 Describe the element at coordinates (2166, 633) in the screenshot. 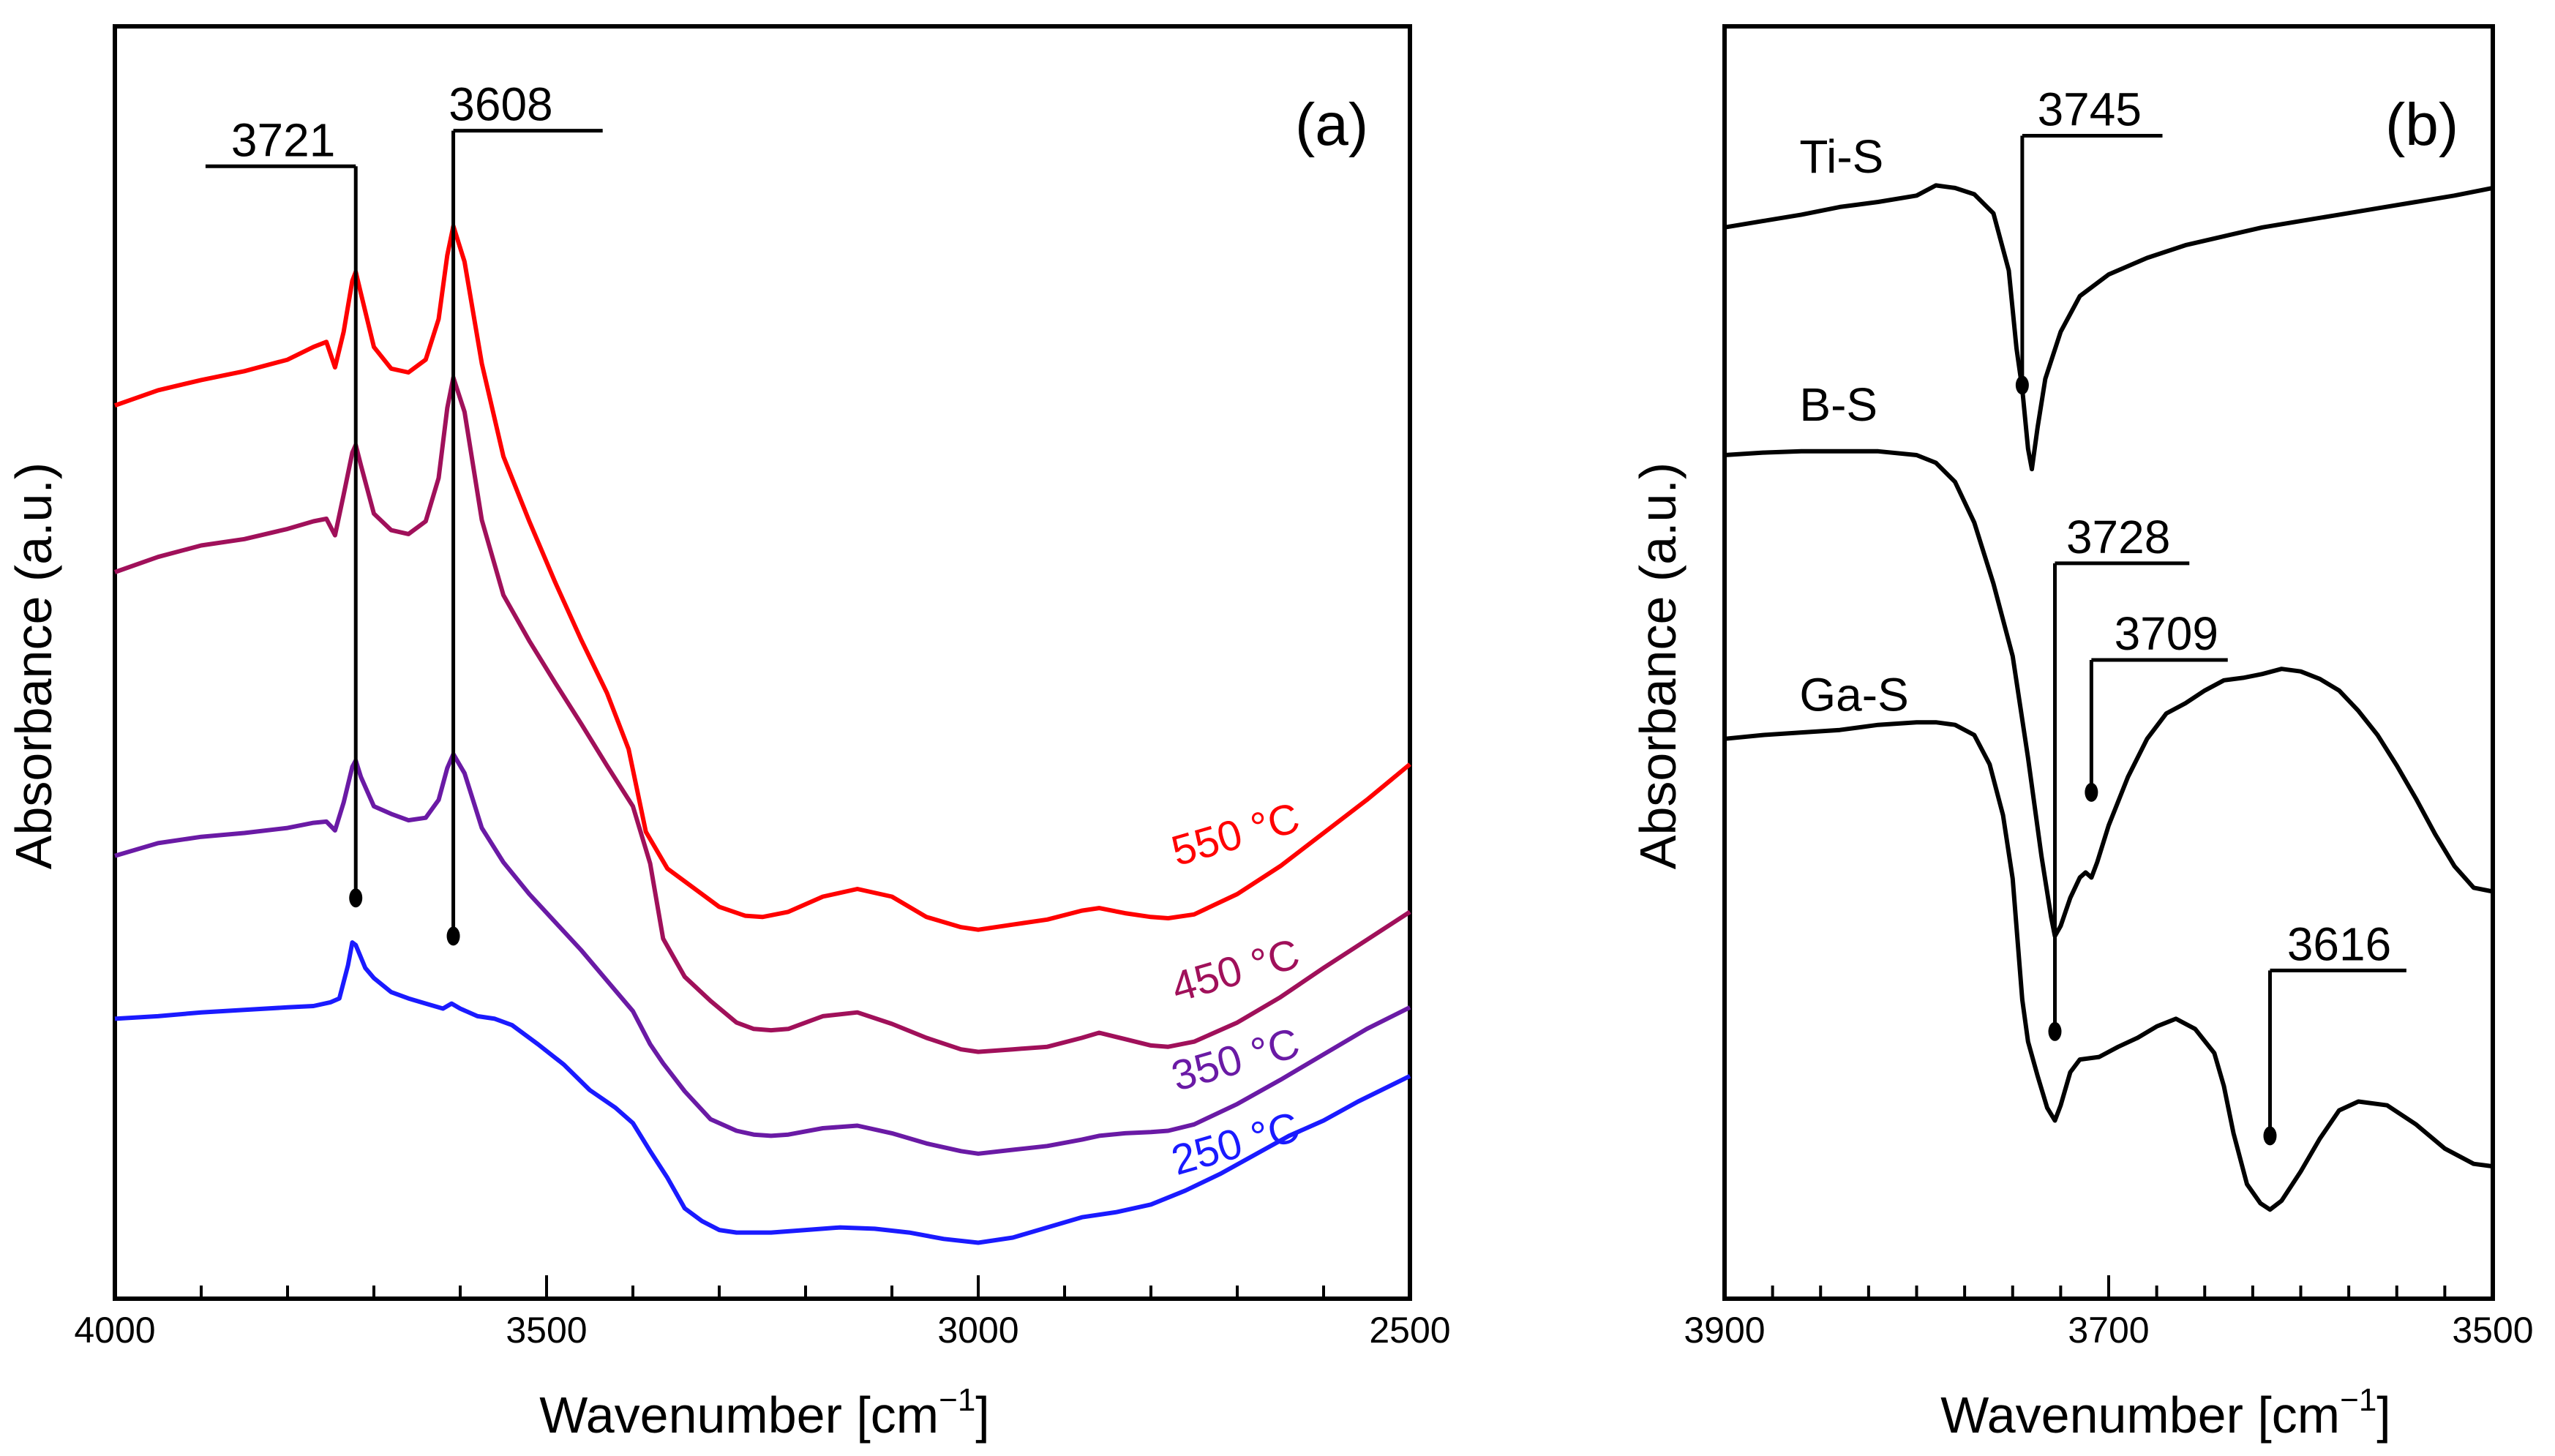

I see `panel-b-annotation-label-2: 3709` at that location.